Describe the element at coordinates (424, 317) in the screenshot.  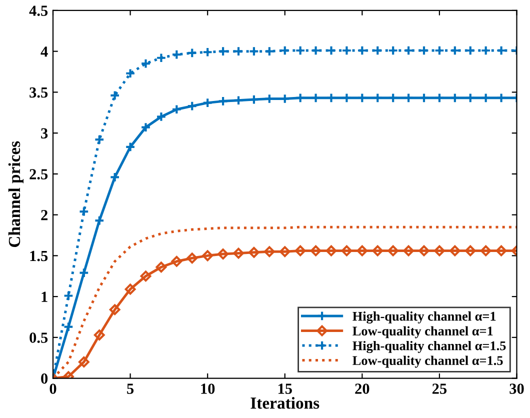
I see `legend-label: High-quality channel α=1` at that location.